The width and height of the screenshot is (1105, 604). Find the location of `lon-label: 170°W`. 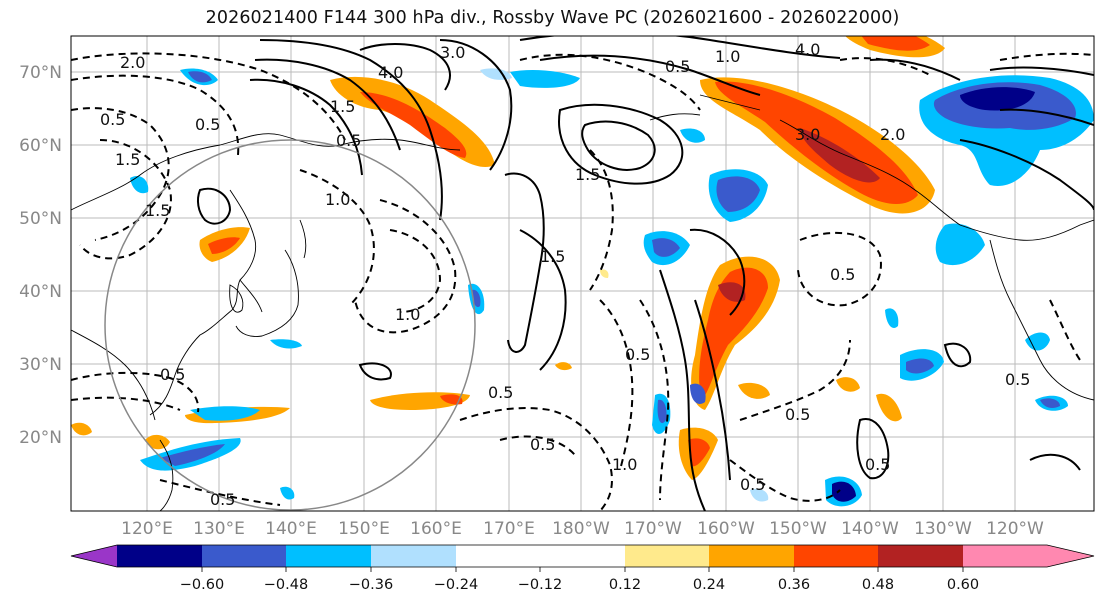

lon-label: 170°W is located at coordinates (653, 529).